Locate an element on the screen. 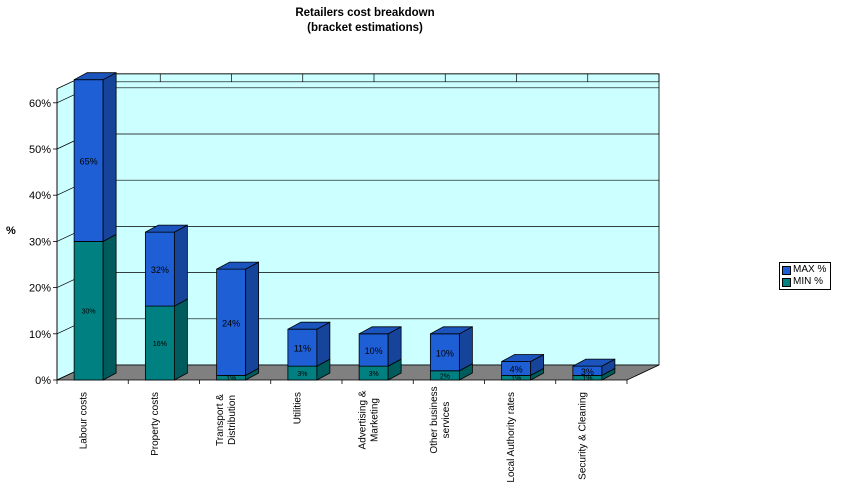 The width and height of the screenshot is (842, 494). legend-label-max: MAX % is located at coordinates (810, 269).